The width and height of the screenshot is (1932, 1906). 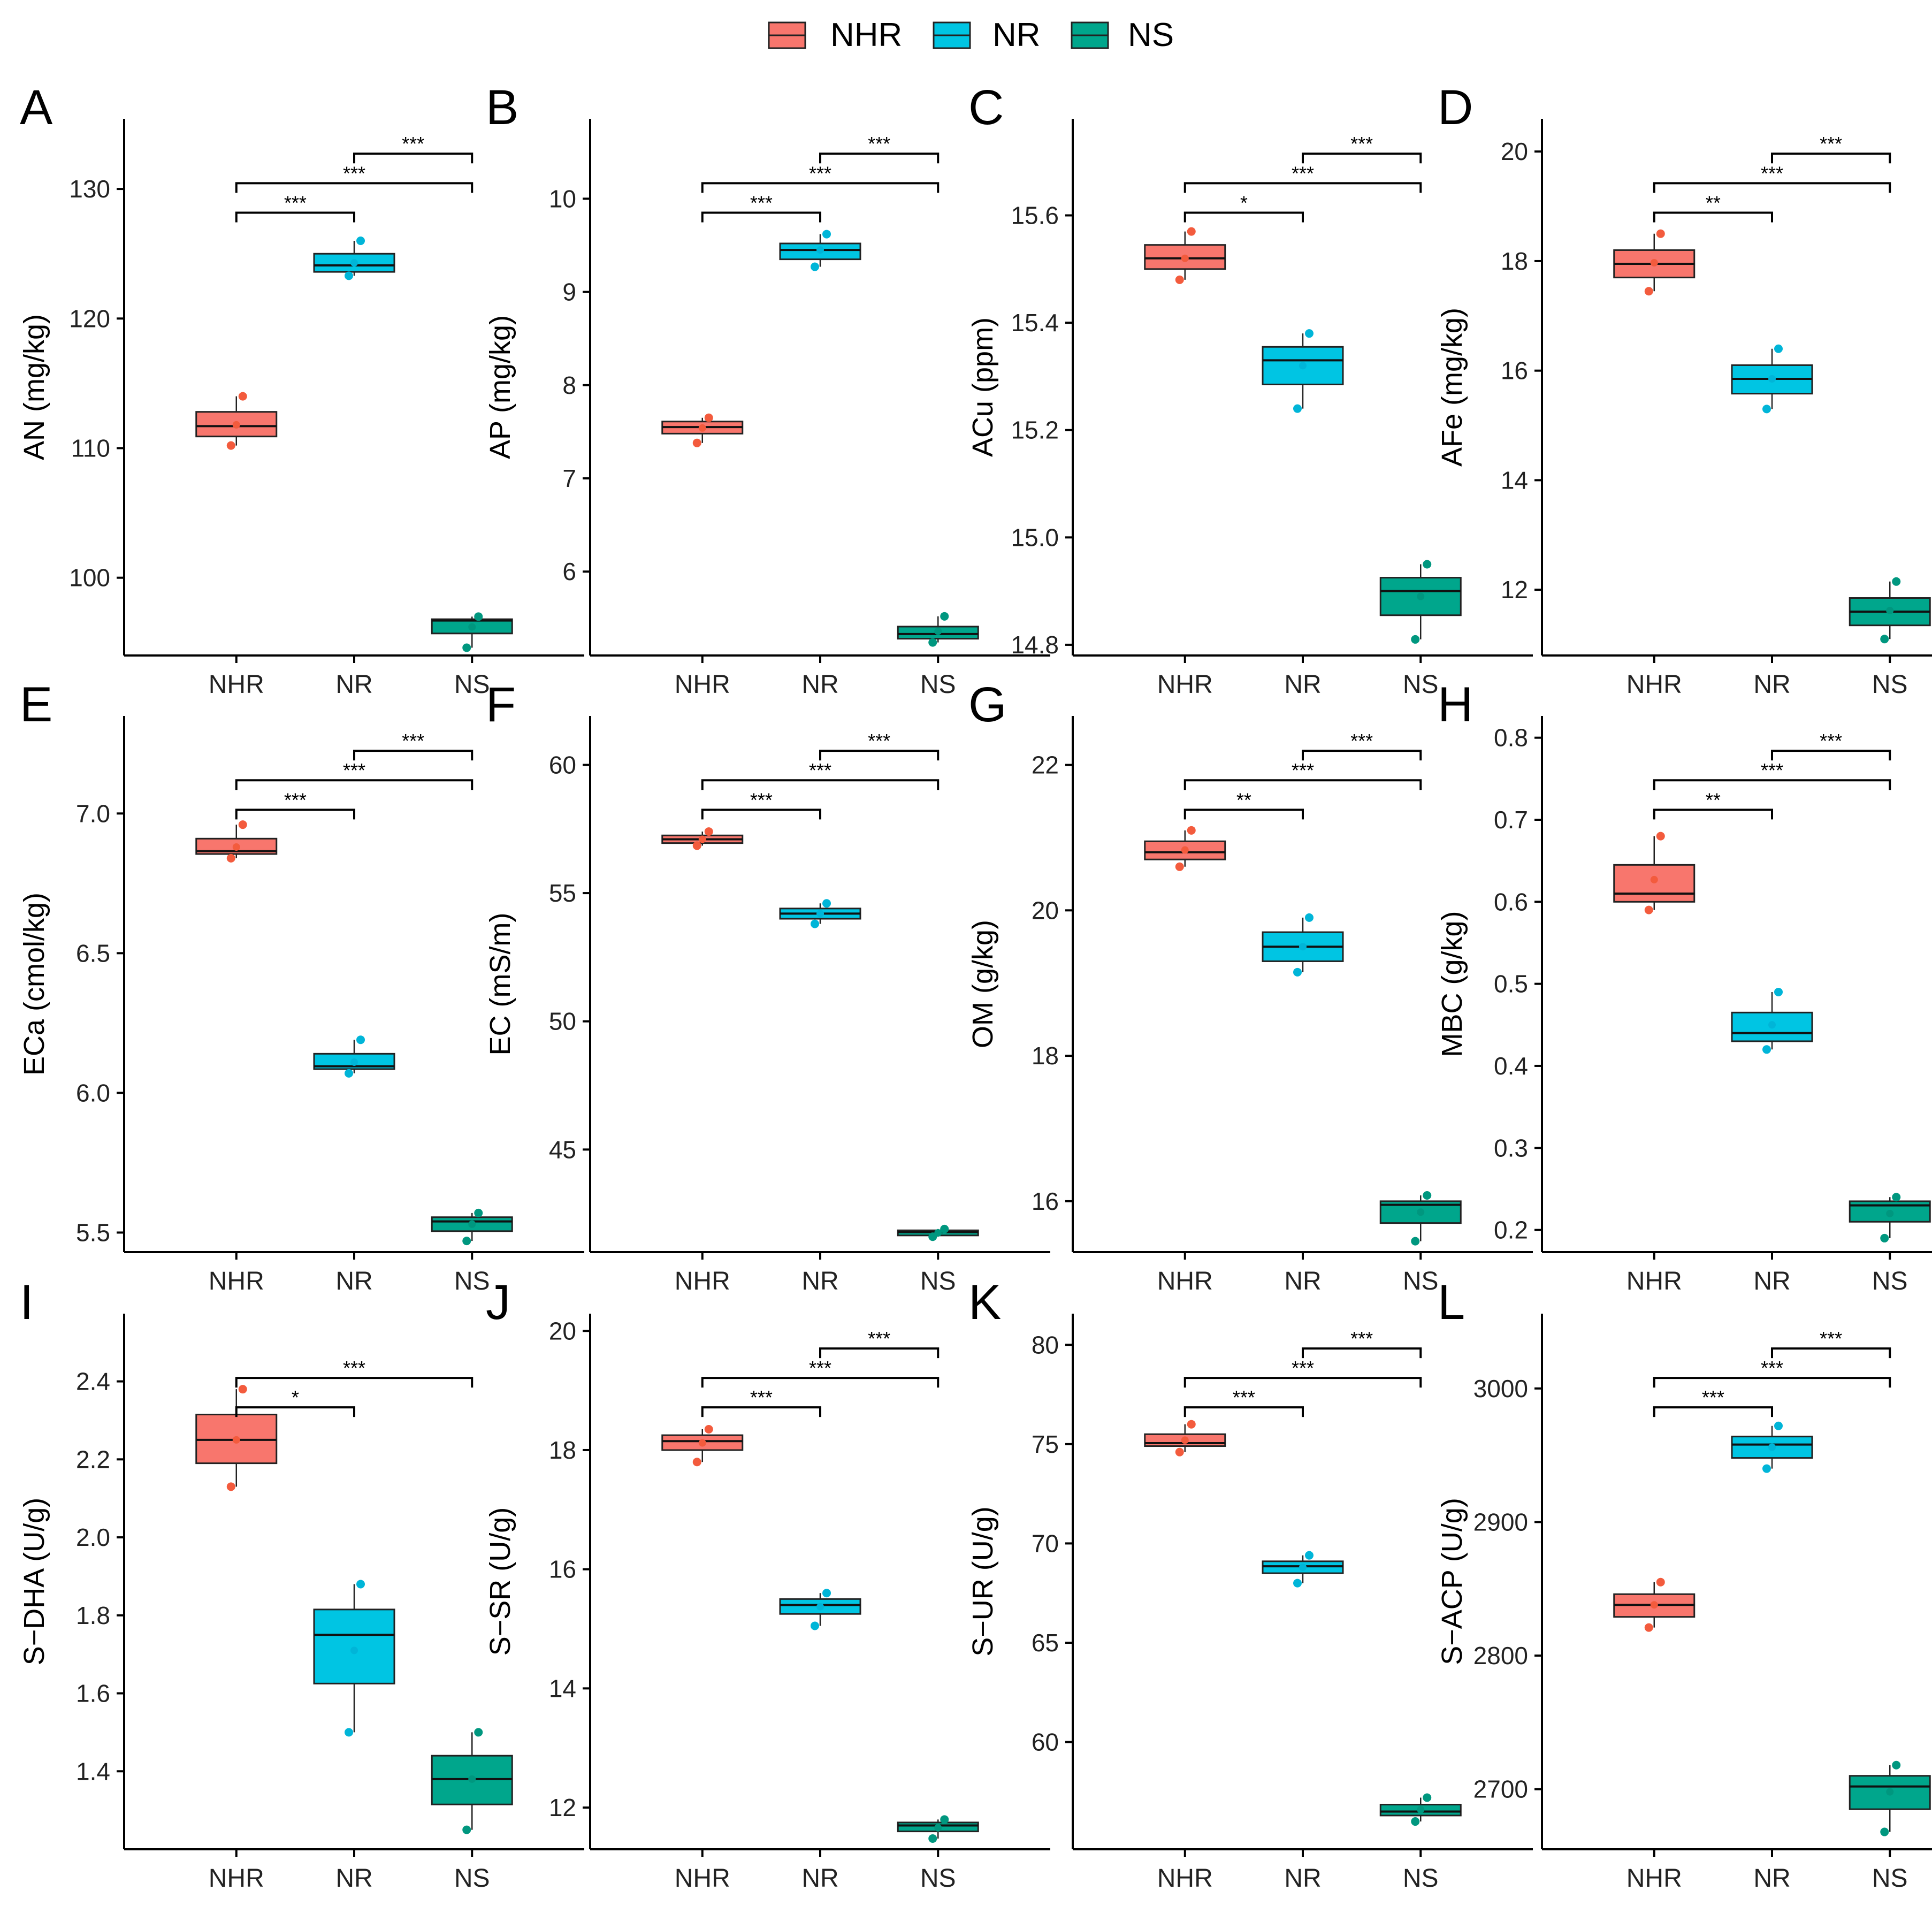 I want to click on panel-label: K, so click(x=984, y=1302).